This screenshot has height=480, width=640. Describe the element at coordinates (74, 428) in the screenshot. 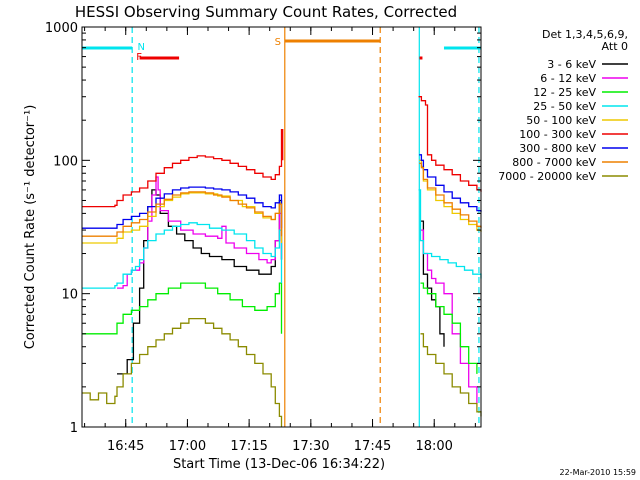

I see `y-tick-label-0: 1` at that location.